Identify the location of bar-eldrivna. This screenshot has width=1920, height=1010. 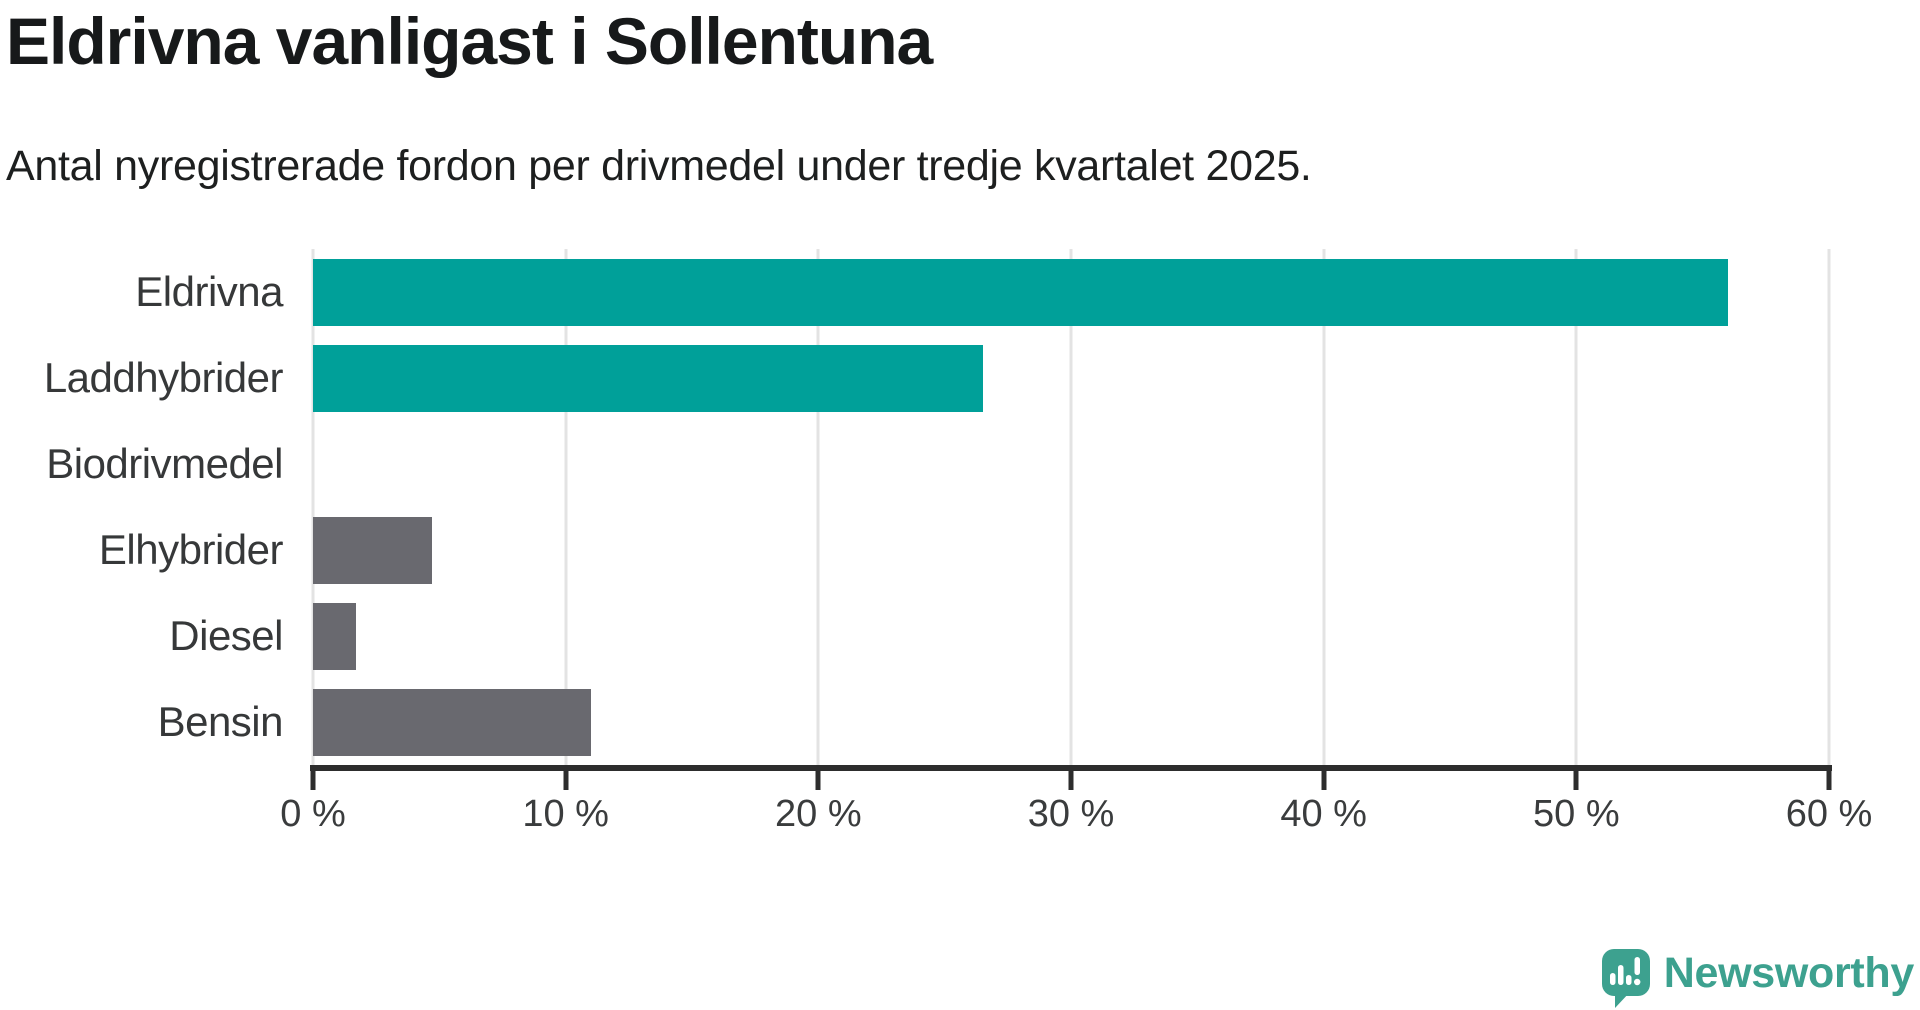
(1020, 292).